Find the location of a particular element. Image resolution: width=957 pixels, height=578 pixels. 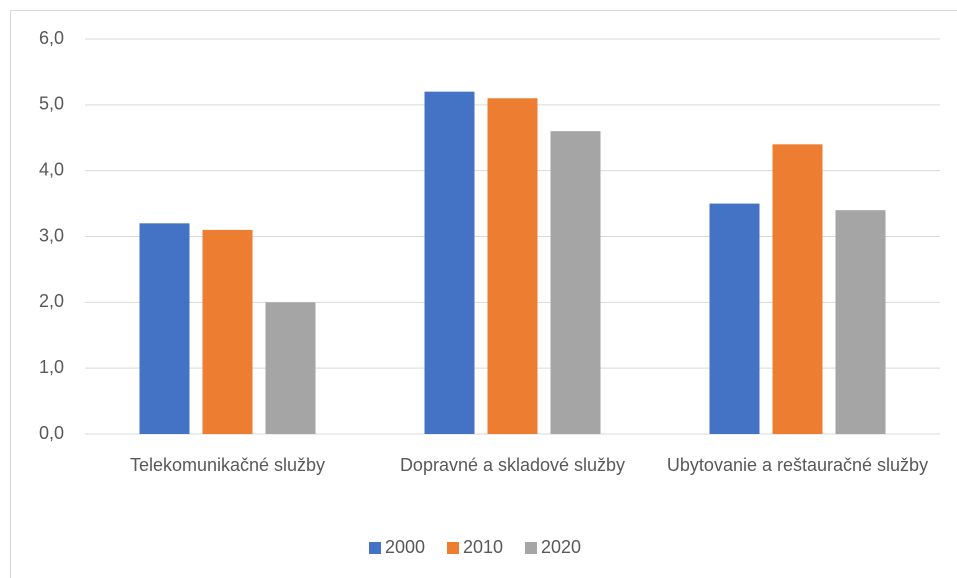

y-tick-label: 1,0 is located at coordinates (51, 367).